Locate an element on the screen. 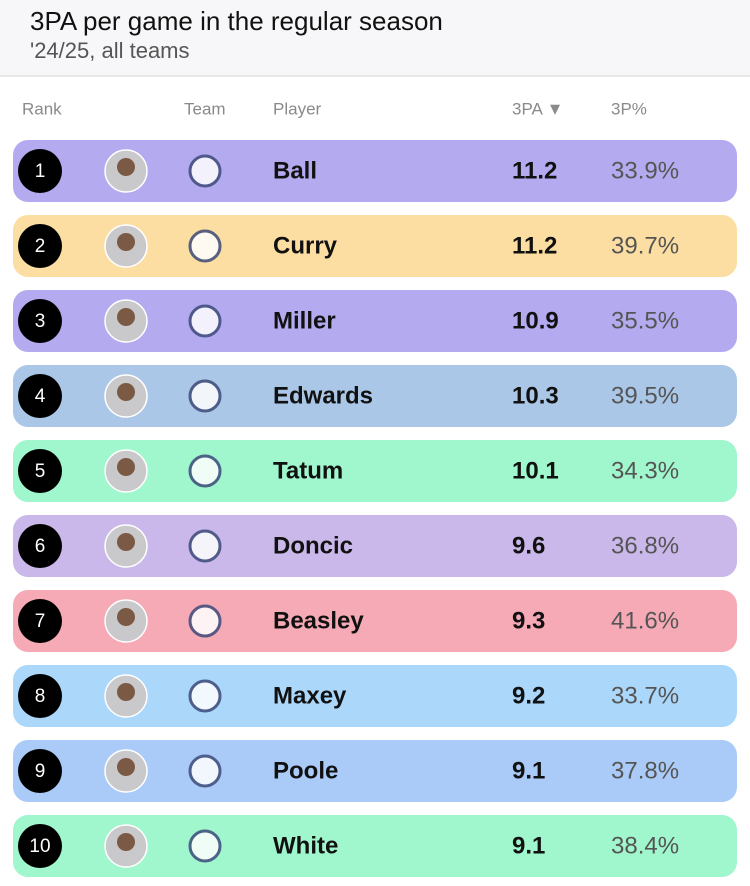  player-name: Doncic is located at coordinates (313, 545).